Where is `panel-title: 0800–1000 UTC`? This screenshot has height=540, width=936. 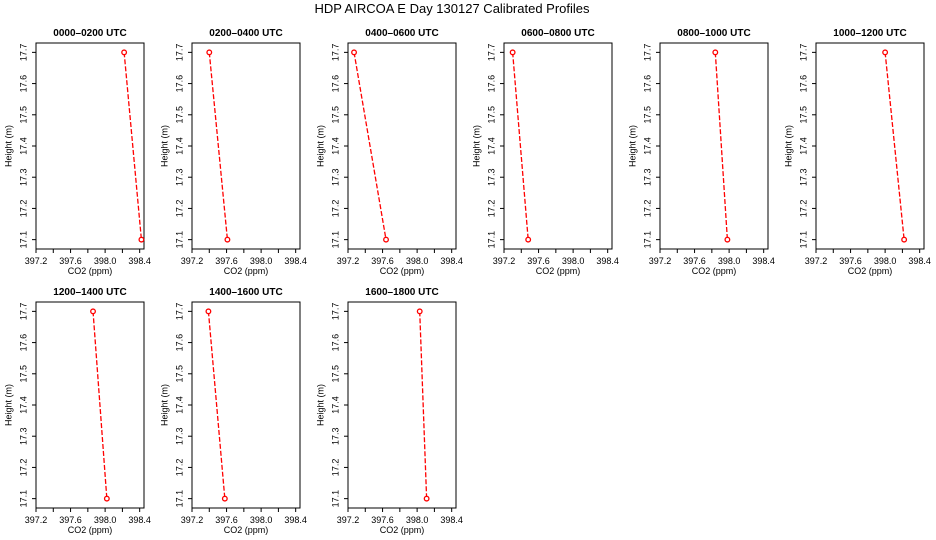 panel-title: 0800–1000 UTC is located at coordinates (713, 33).